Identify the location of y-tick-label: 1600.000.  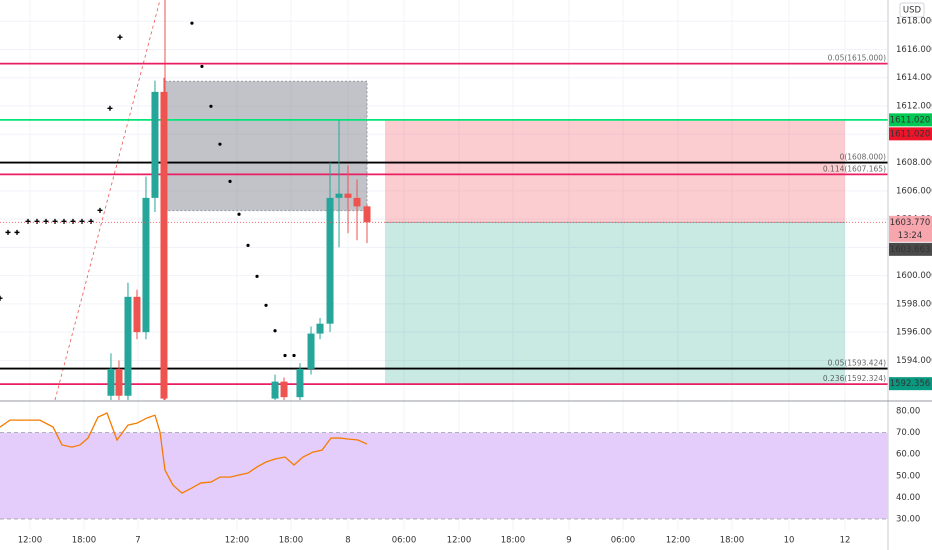
(914, 276).